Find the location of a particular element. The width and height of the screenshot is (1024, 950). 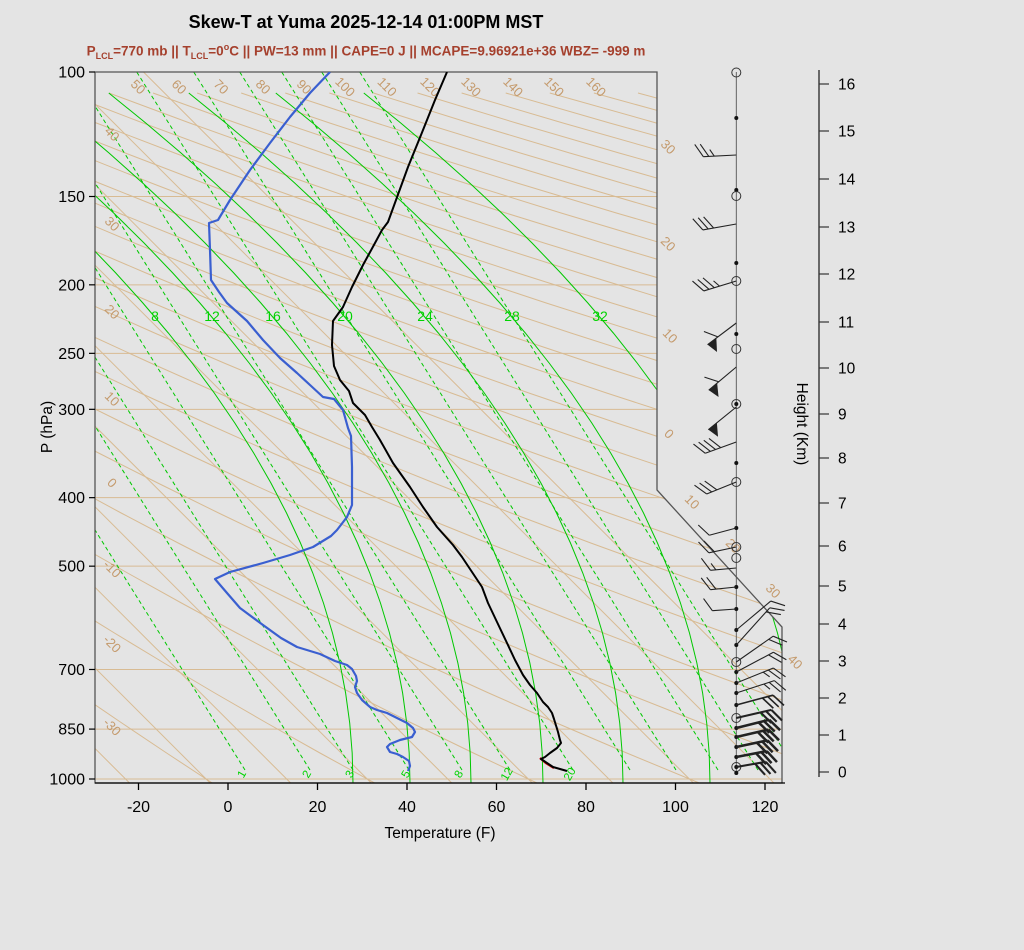

chart-title: Skew-T at Yuma 2025-12-14 01:00PM MST is located at coordinates (366, 22).